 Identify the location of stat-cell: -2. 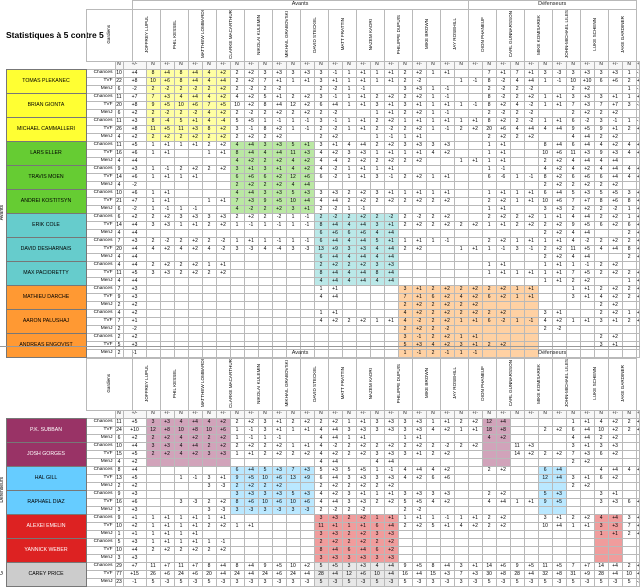
(531, 113).